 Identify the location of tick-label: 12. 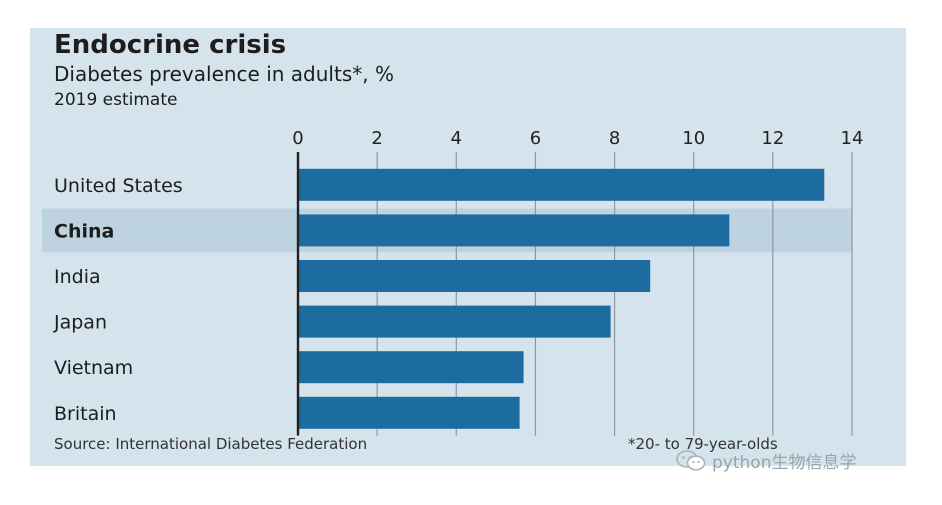
(772, 138).